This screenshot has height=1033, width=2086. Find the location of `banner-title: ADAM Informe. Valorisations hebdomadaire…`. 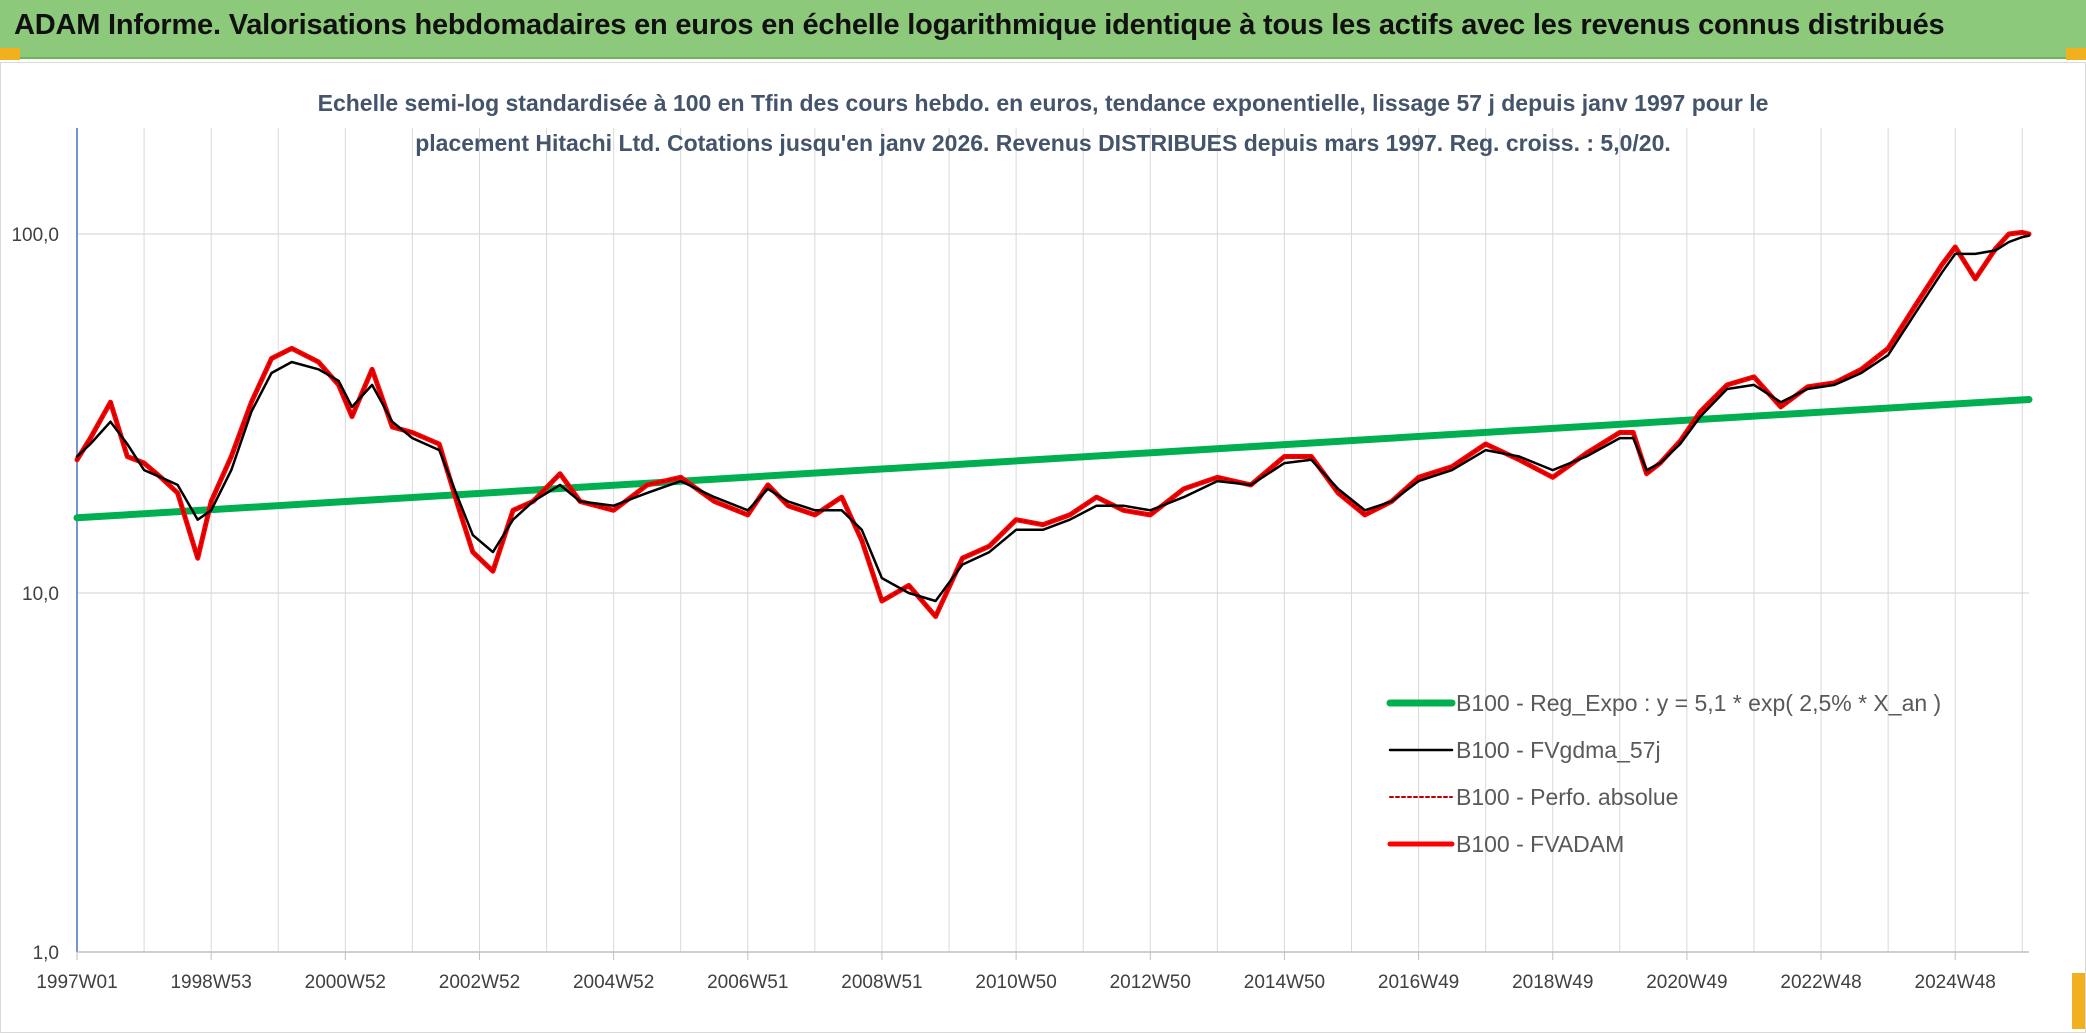

banner-title: ADAM Informe. Valorisations hebdomadaire… is located at coordinates (979, 25).